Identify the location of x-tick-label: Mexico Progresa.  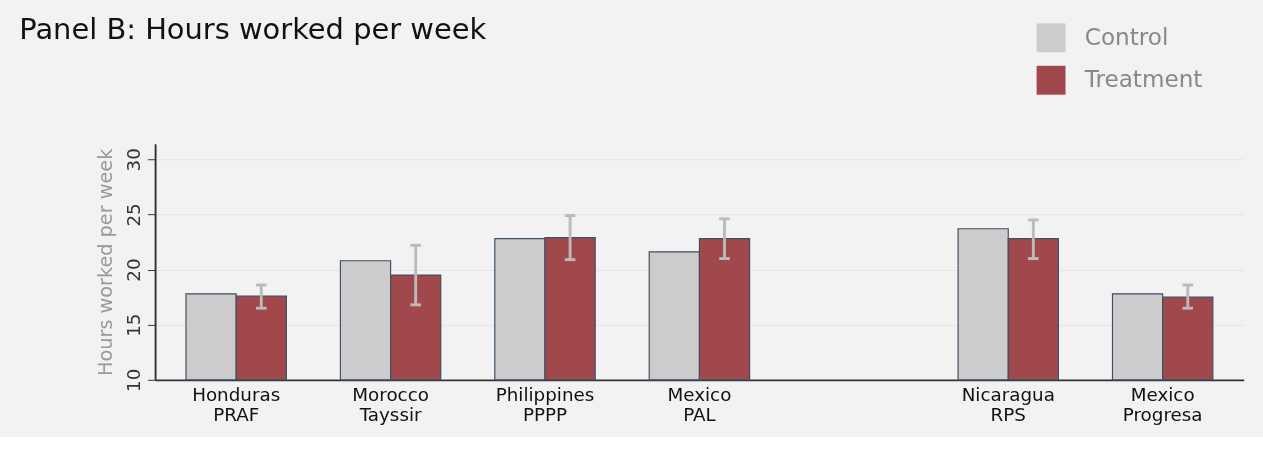
(1162, 404).